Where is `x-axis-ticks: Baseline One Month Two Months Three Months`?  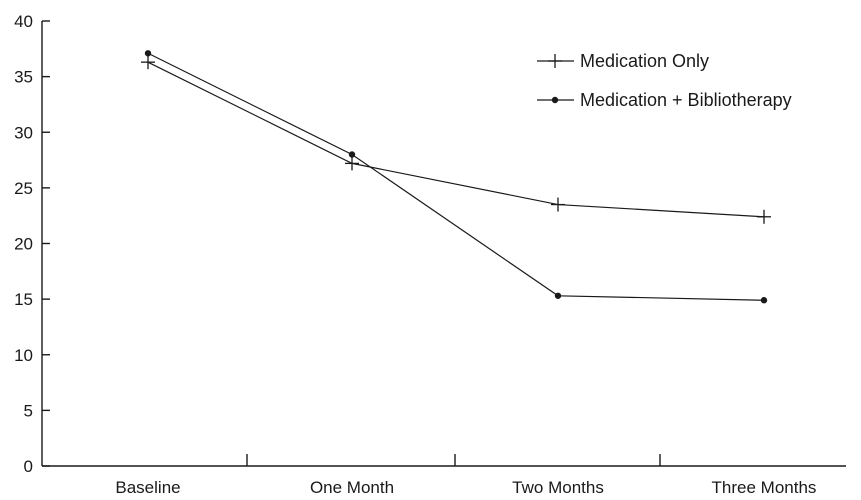 x-axis-ticks: Baseline One Month Two Months Three Months is located at coordinates (465, 475).